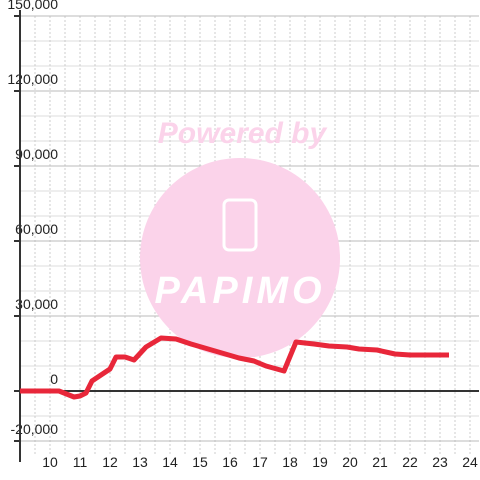 Image resolution: width=480 pixels, height=480 pixels. I want to click on x-tick-label: 19, so click(320, 462).